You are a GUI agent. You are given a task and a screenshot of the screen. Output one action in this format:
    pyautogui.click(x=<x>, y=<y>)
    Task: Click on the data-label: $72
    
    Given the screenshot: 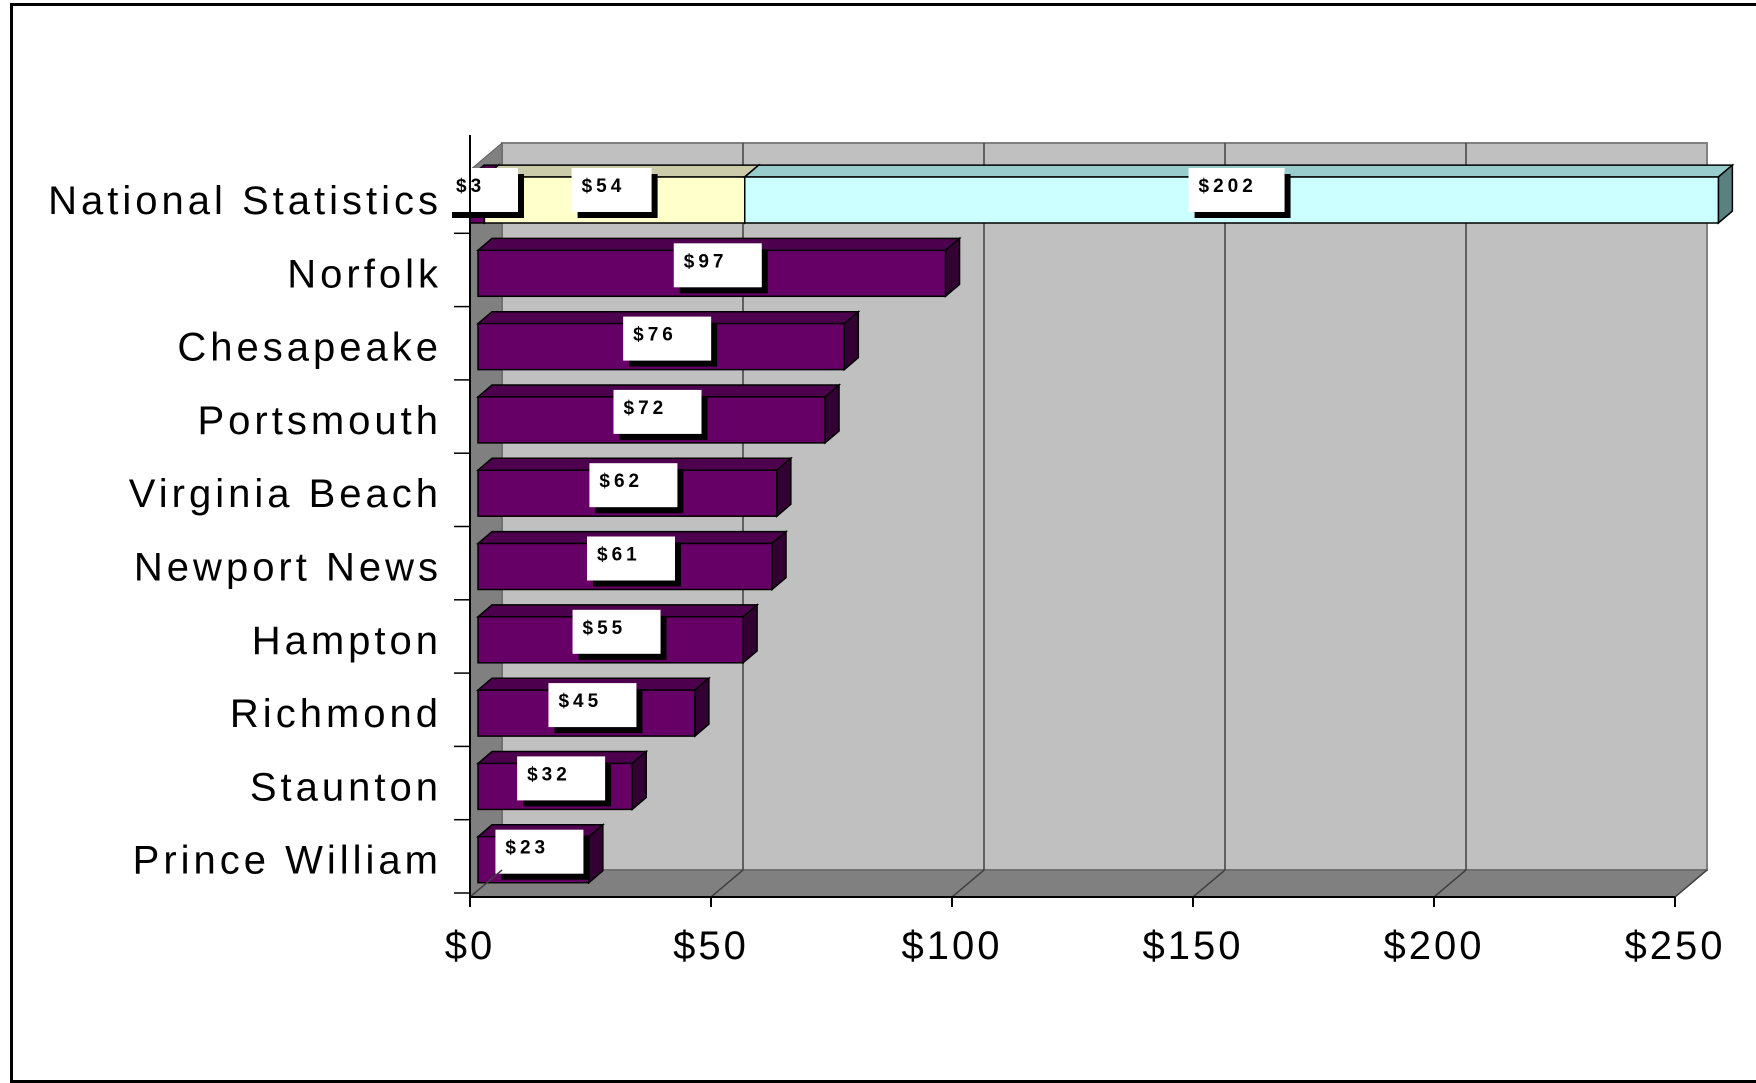 What is the action you would take?
    pyautogui.click(x=660, y=414)
    